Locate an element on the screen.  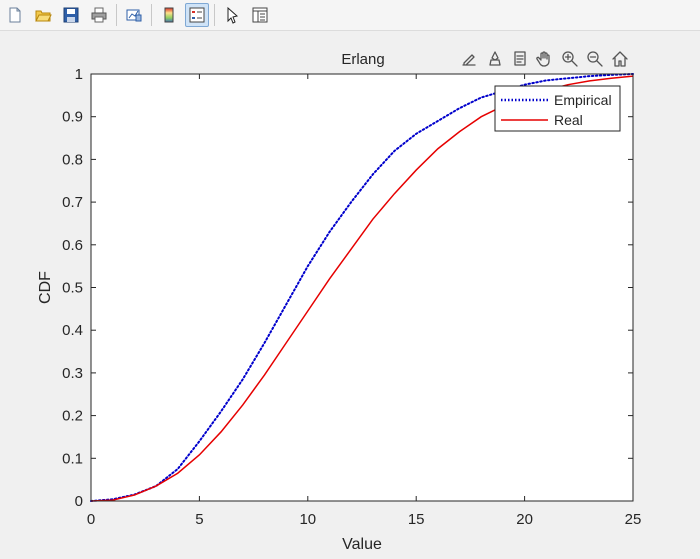
legend: Empirical Real is located at coordinates (557, 108).